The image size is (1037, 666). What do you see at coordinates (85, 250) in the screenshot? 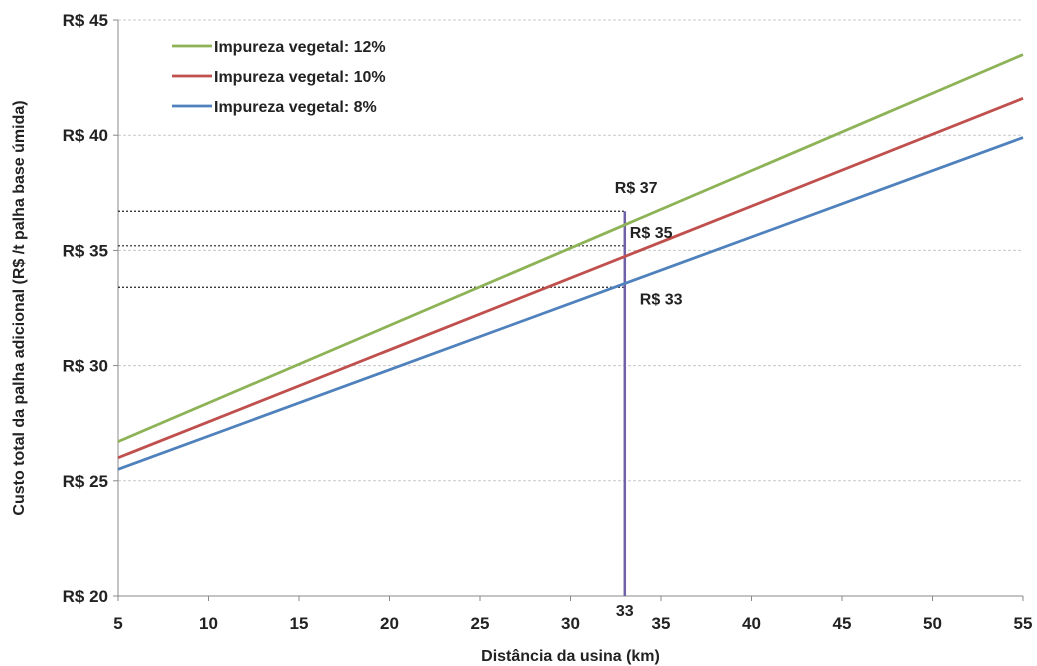
I see `y-tick-label: R$ 35` at bounding box center [85, 250].